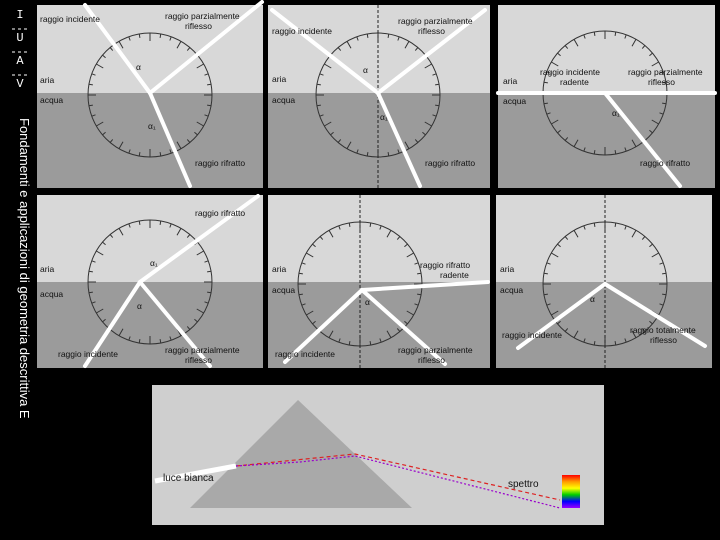 The image size is (720, 540). Describe the element at coordinates (398, 477) in the screenshot. I see `red-ray` at that location.